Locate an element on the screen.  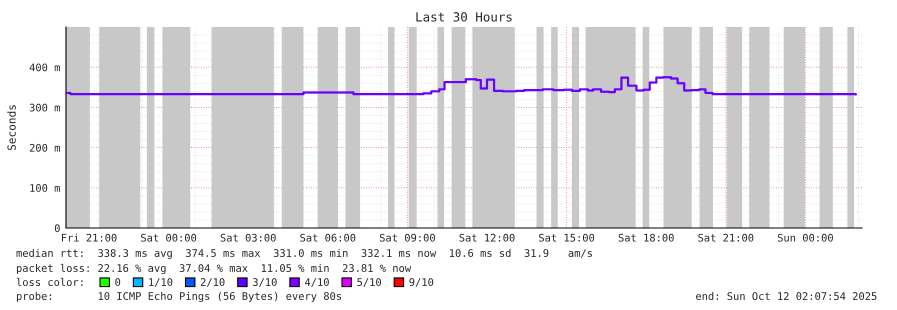
x-tick-label: Fri 21:00 is located at coordinates (89, 238).